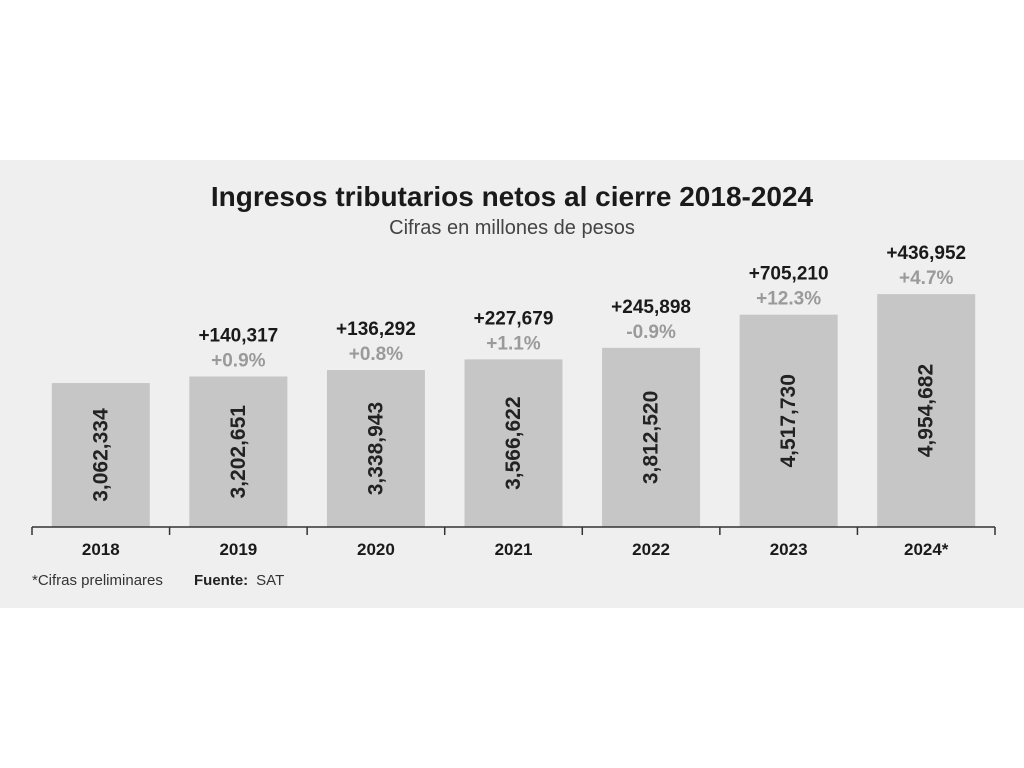 The width and height of the screenshot is (1024, 768). What do you see at coordinates (926, 549) in the screenshot?
I see `x-tick-label: 2024*` at bounding box center [926, 549].